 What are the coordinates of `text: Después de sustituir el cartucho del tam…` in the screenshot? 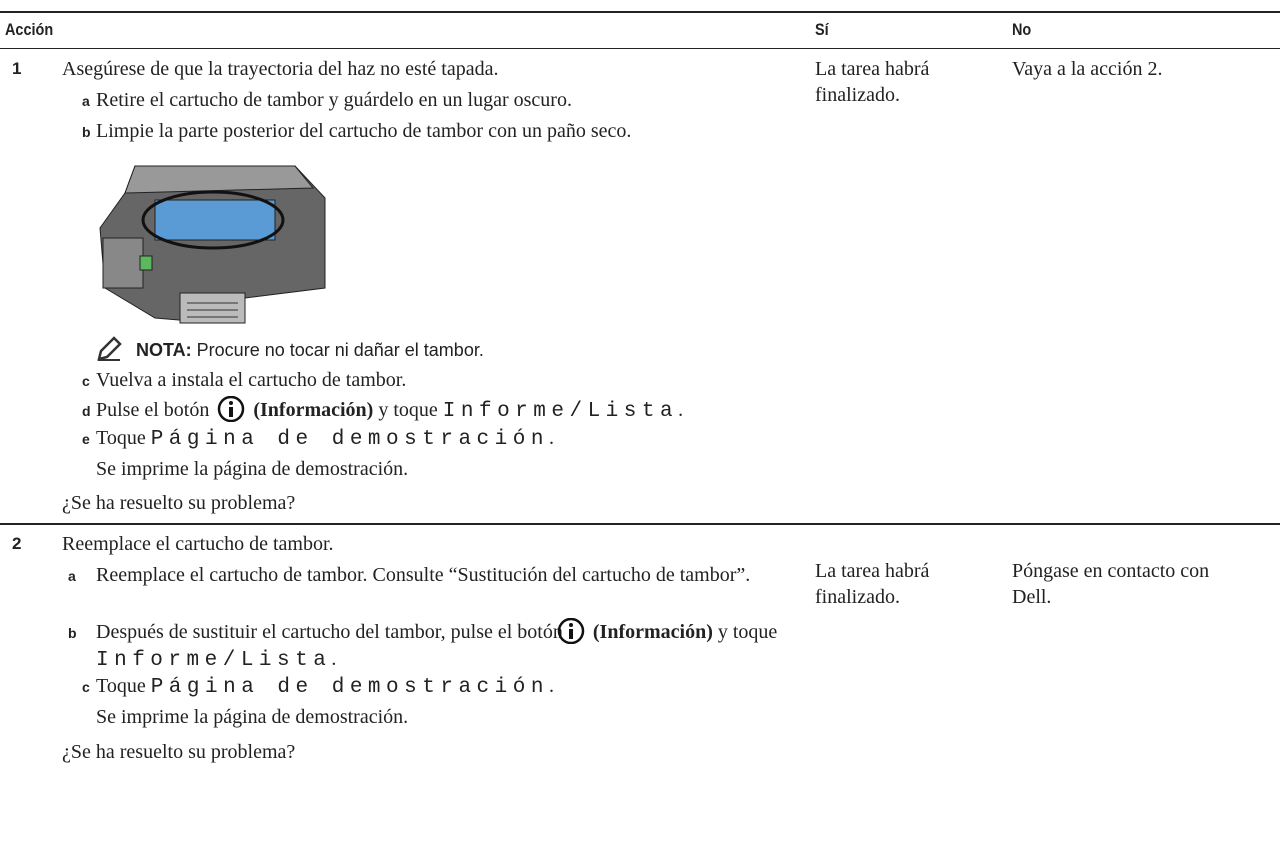 It's located at (329, 632).